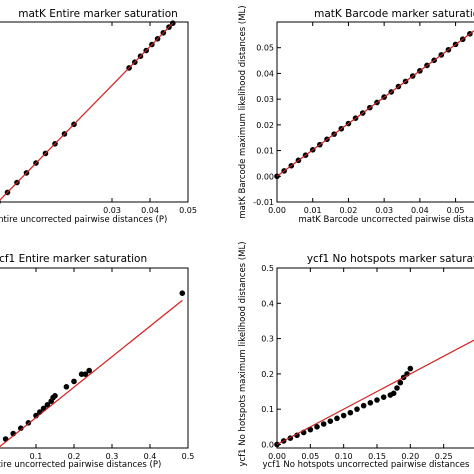  Describe the element at coordinates (267, 303) in the screenshot. I see `y-tick-label: 0.4` at that location.